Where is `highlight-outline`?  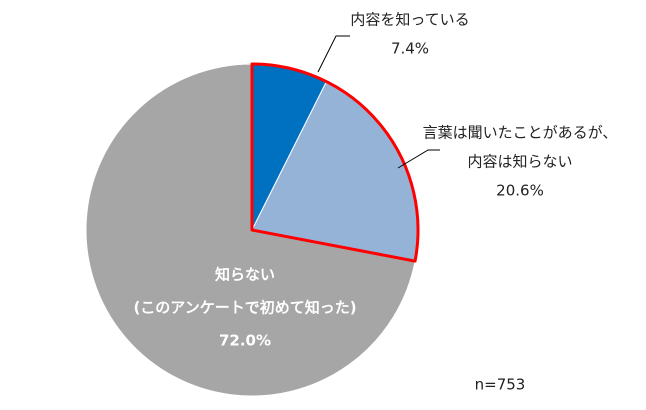 highlight-outline is located at coordinates (335, 162).